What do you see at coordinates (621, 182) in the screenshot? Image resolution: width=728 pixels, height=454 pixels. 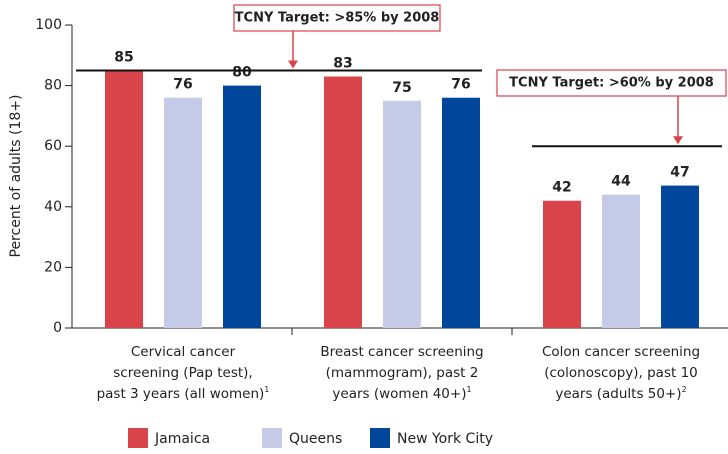 I see `value-label: 44` at bounding box center [621, 182].